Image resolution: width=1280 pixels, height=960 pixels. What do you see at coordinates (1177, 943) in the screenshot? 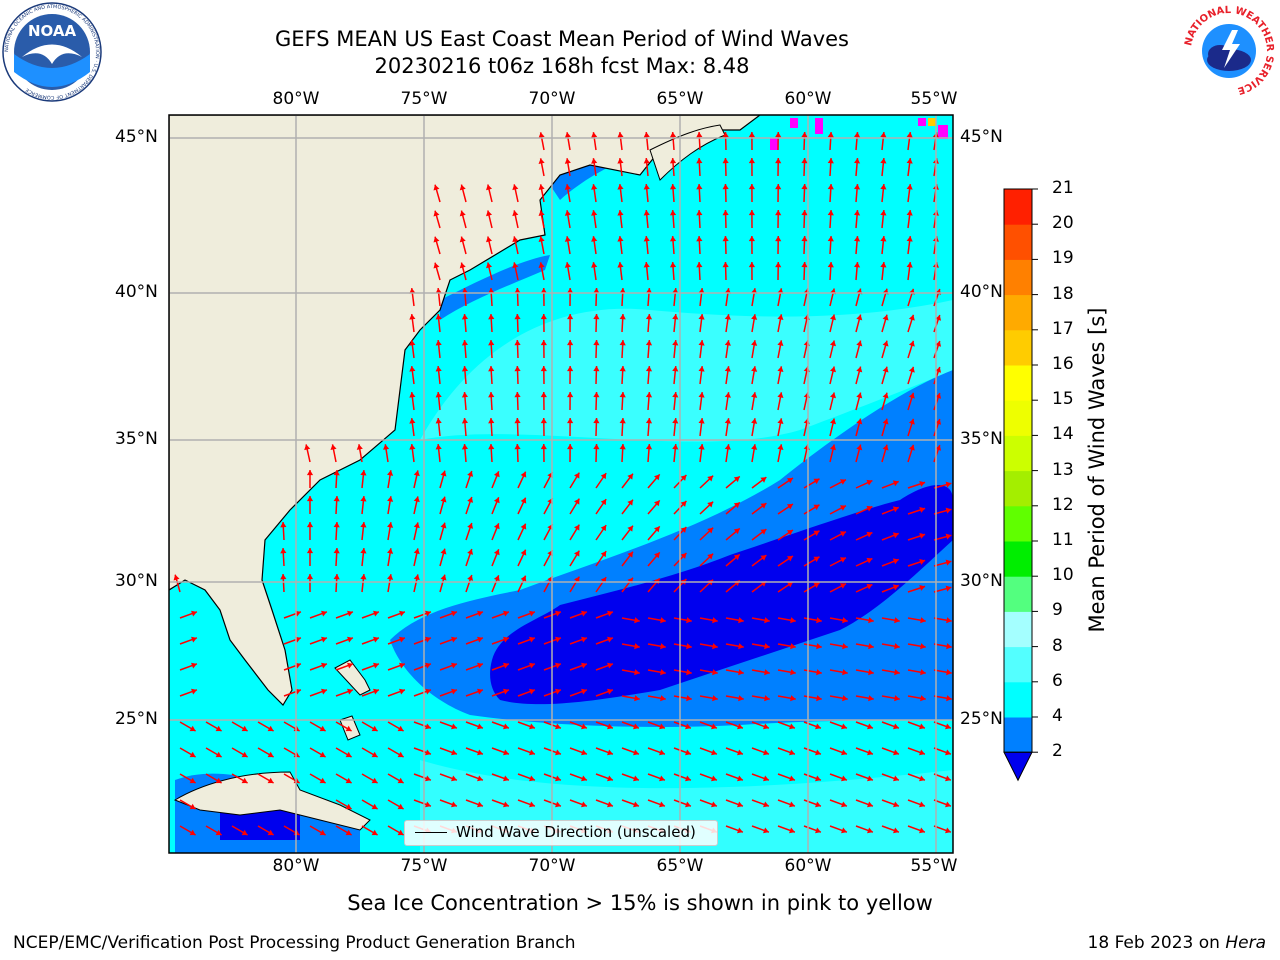
I see `footer-date: 18 Feb 2023 on Hera` at bounding box center [1177, 943].